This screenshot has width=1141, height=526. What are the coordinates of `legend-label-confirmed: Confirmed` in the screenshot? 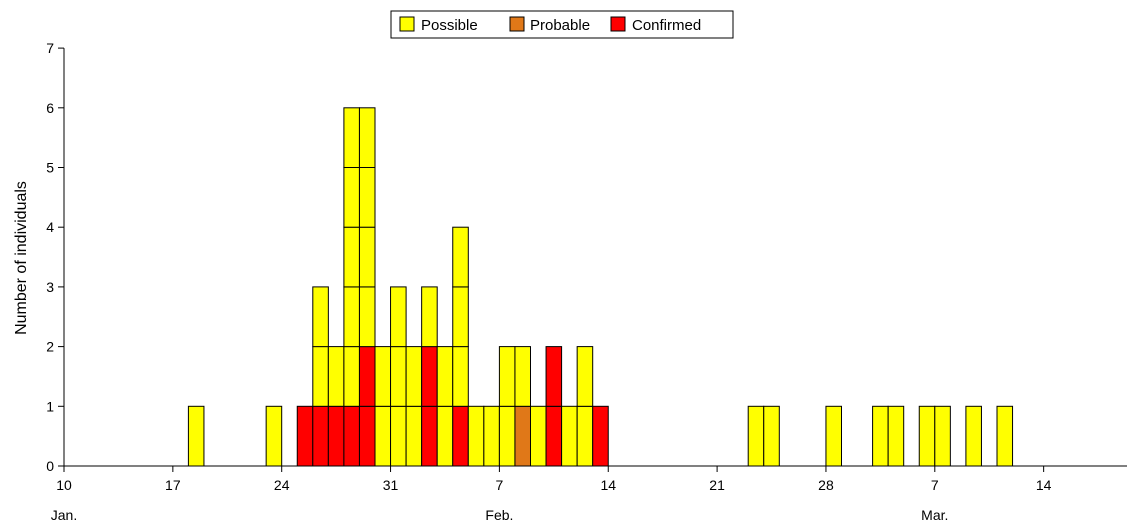 It's located at (666, 25).